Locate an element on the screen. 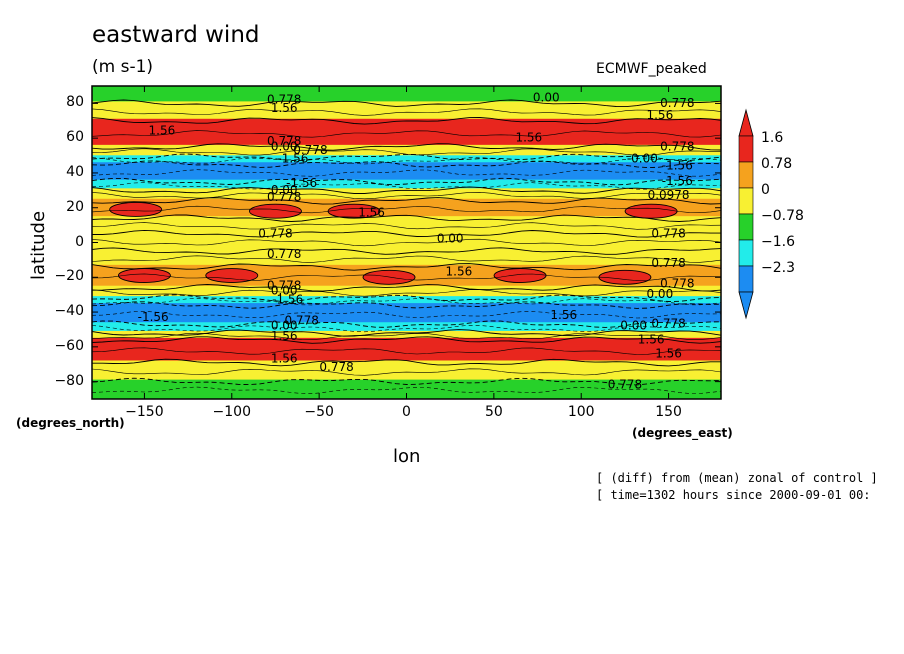 The width and height of the screenshot is (904, 654). y-tick-label: 40 is located at coordinates (75, 171).